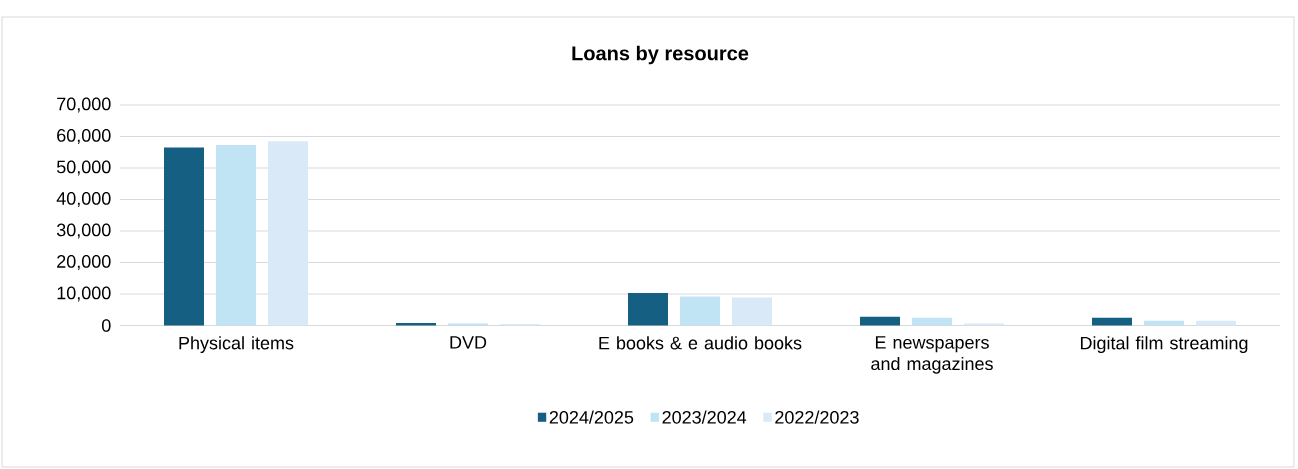  I want to click on y-tick-label: 50,000, so click(83, 168).